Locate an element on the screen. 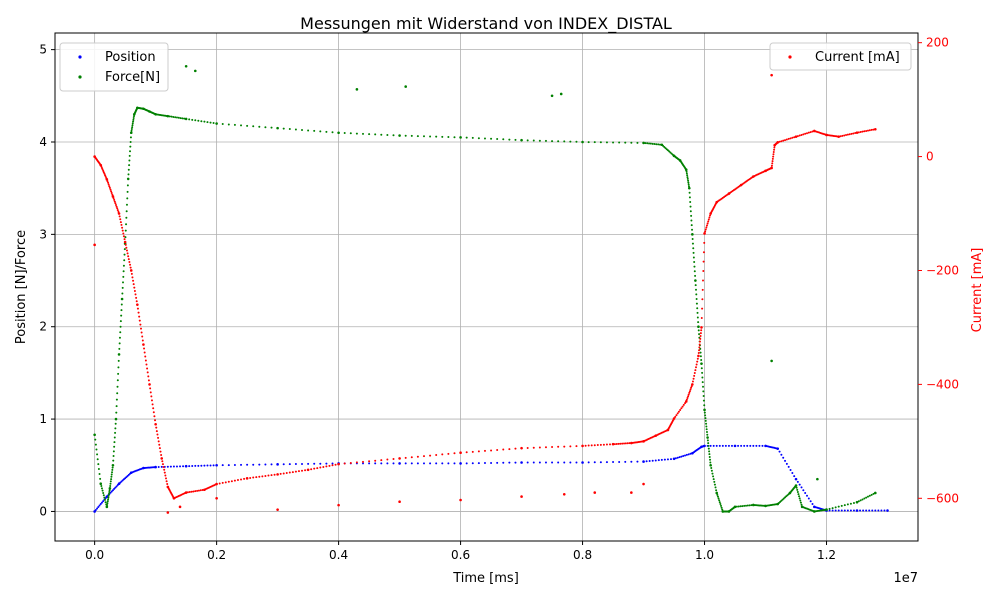 This screenshot has width=1000, height=600. force-outlier-point is located at coordinates (552, 96).